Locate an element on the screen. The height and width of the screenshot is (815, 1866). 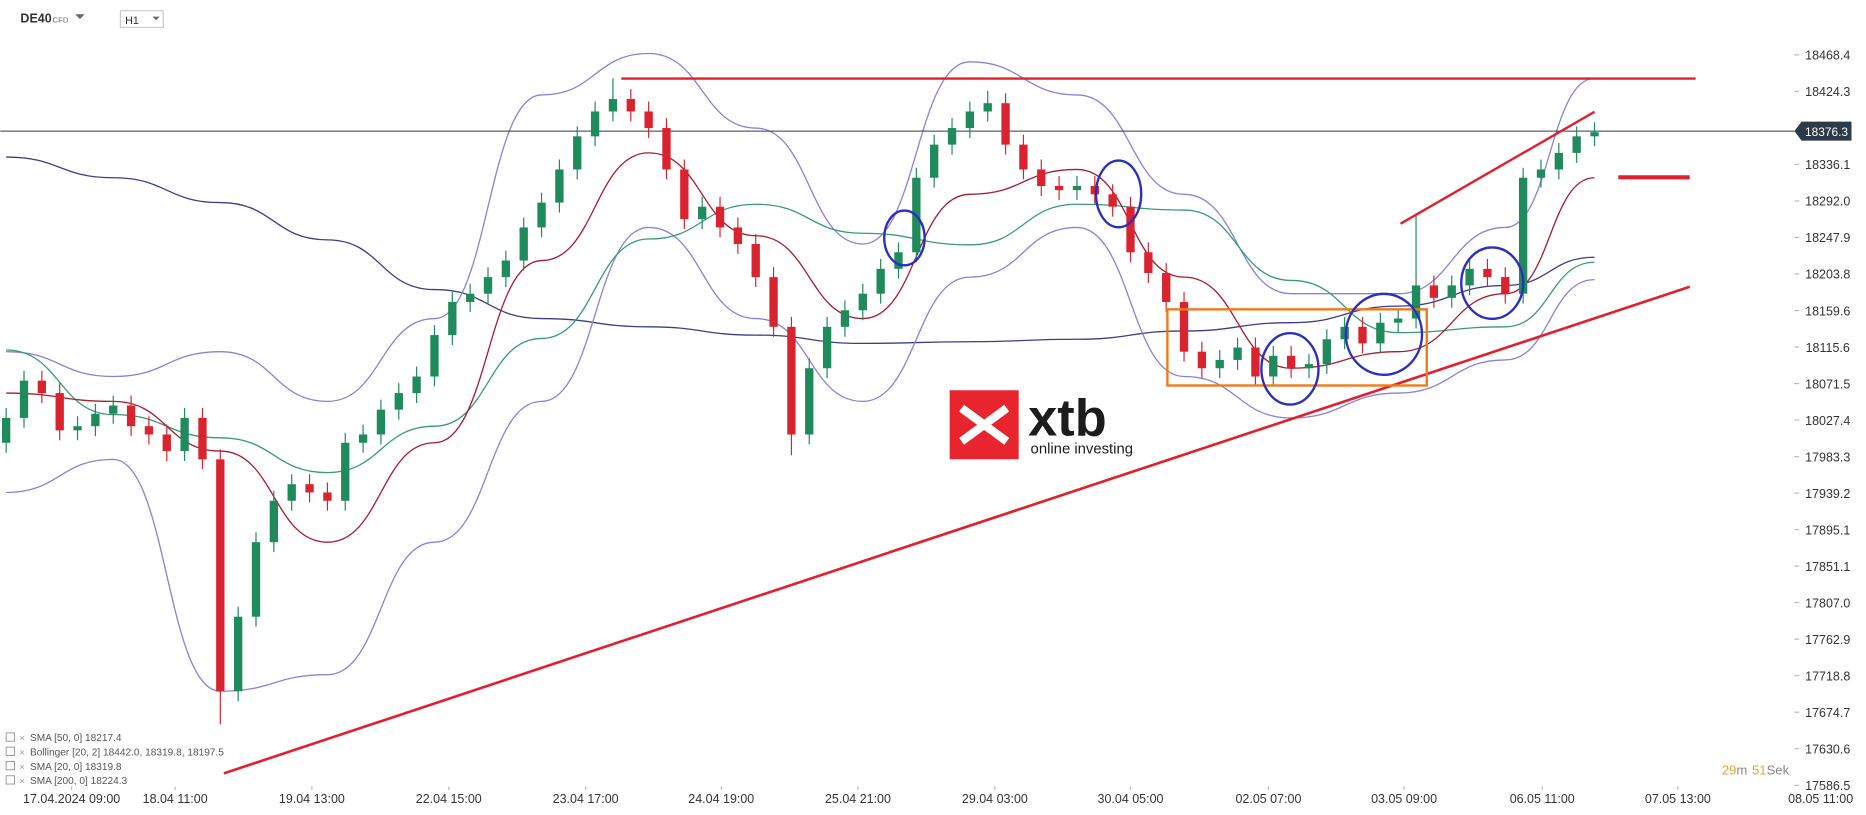
x-tick-label: 03.05 09:00 is located at coordinates (1404, 799).